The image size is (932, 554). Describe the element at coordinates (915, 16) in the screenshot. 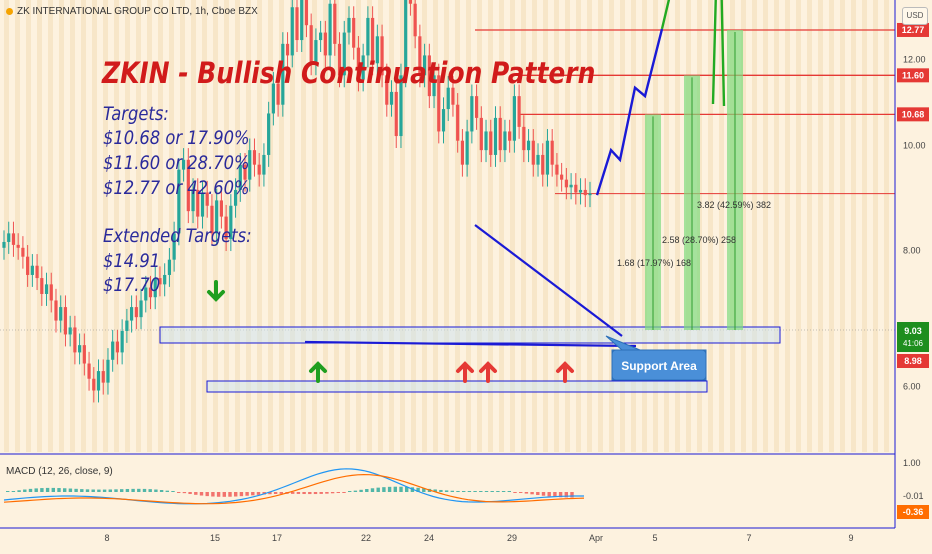

I see `currency-button: USD` at that location.